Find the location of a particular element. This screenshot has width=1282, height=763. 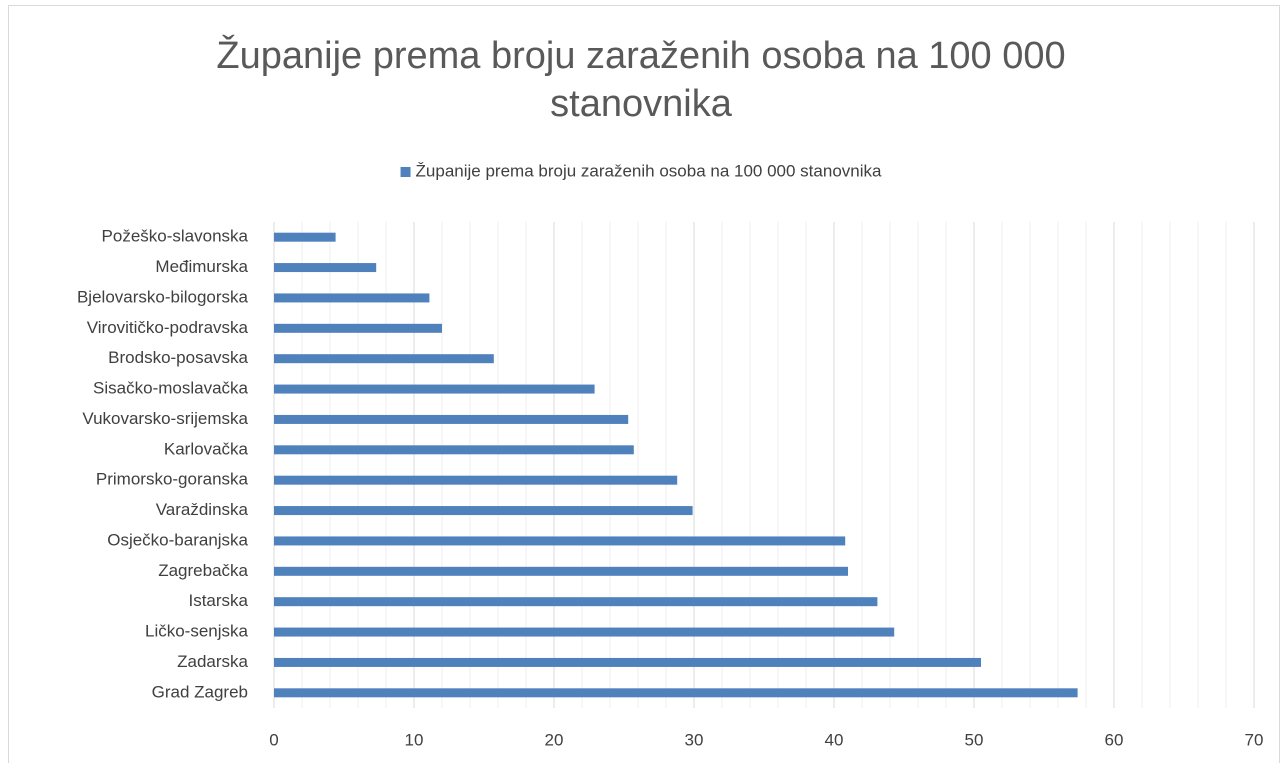

y-tick-label: Primorsko-goranska is located at coordinates (172, 479).